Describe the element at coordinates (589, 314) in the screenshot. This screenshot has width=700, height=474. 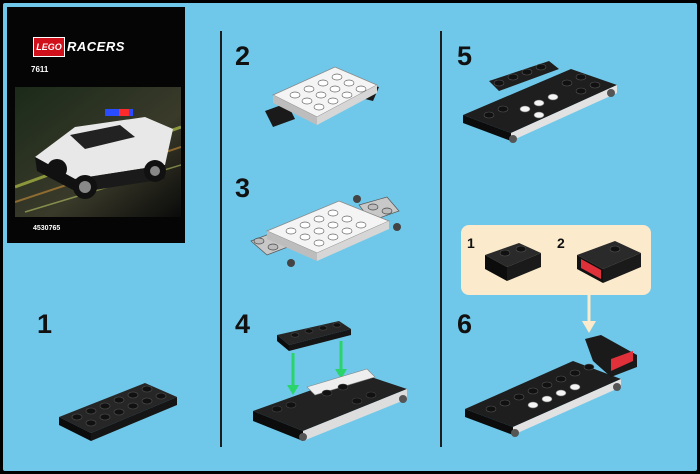
I see `callout-arrow` at that location.